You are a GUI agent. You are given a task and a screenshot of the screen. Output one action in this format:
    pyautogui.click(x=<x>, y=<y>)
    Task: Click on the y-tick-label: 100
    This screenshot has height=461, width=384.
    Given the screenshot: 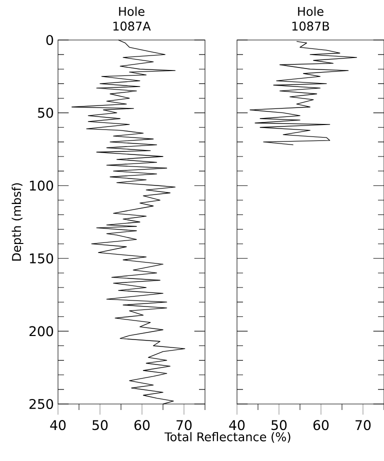 What is the action you would take?
    pyautogui.click(x=41, y=185)
    